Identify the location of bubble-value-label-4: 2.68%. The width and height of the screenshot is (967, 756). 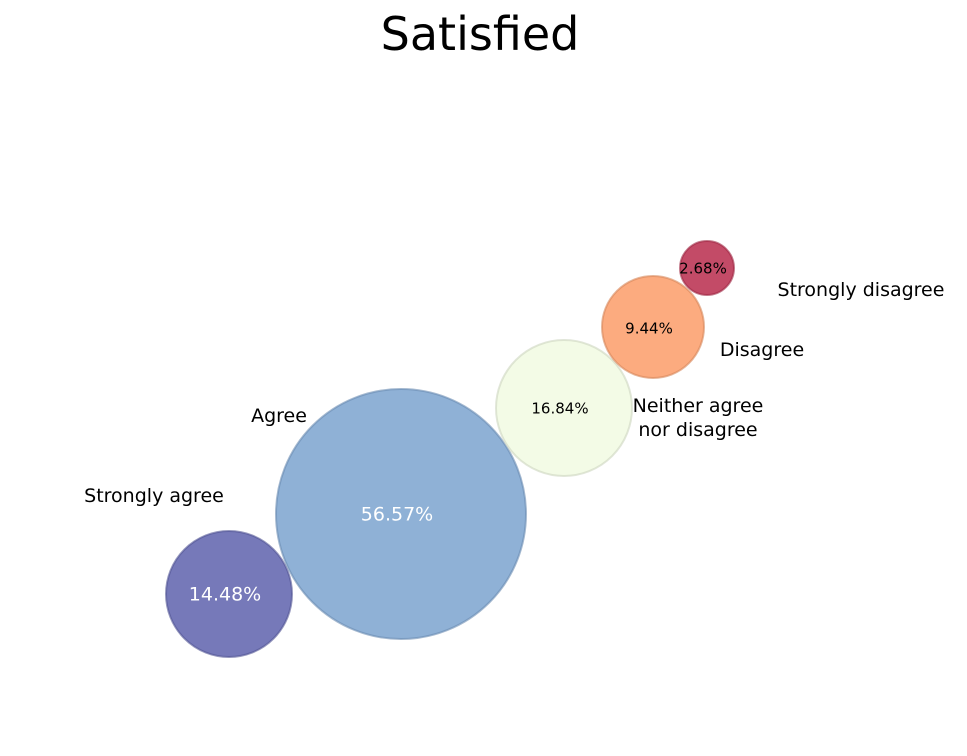
(703, 269).